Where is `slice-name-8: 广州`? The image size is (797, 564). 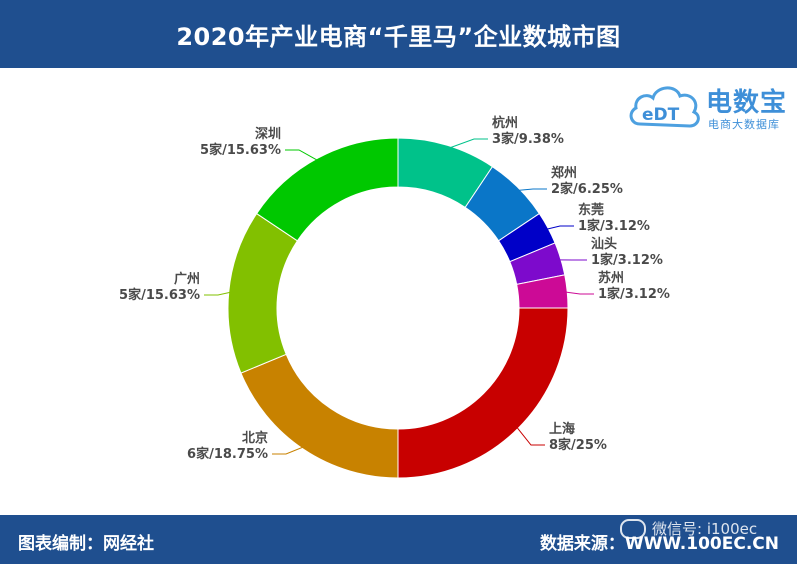 slice-name-8: 广州 is located at coordinates (187, 279).